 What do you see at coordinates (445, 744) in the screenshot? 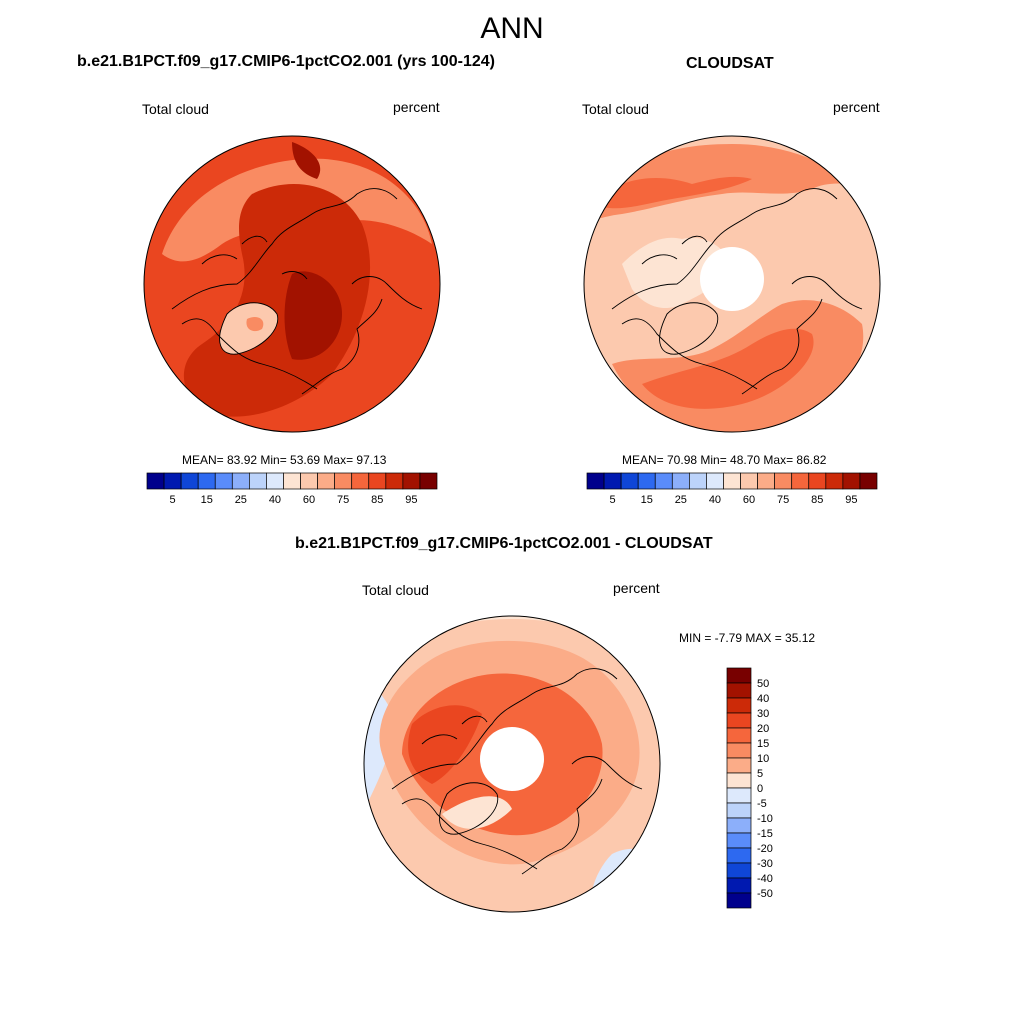
I see `p3-field-max-west` at bounding box center [445, 744].